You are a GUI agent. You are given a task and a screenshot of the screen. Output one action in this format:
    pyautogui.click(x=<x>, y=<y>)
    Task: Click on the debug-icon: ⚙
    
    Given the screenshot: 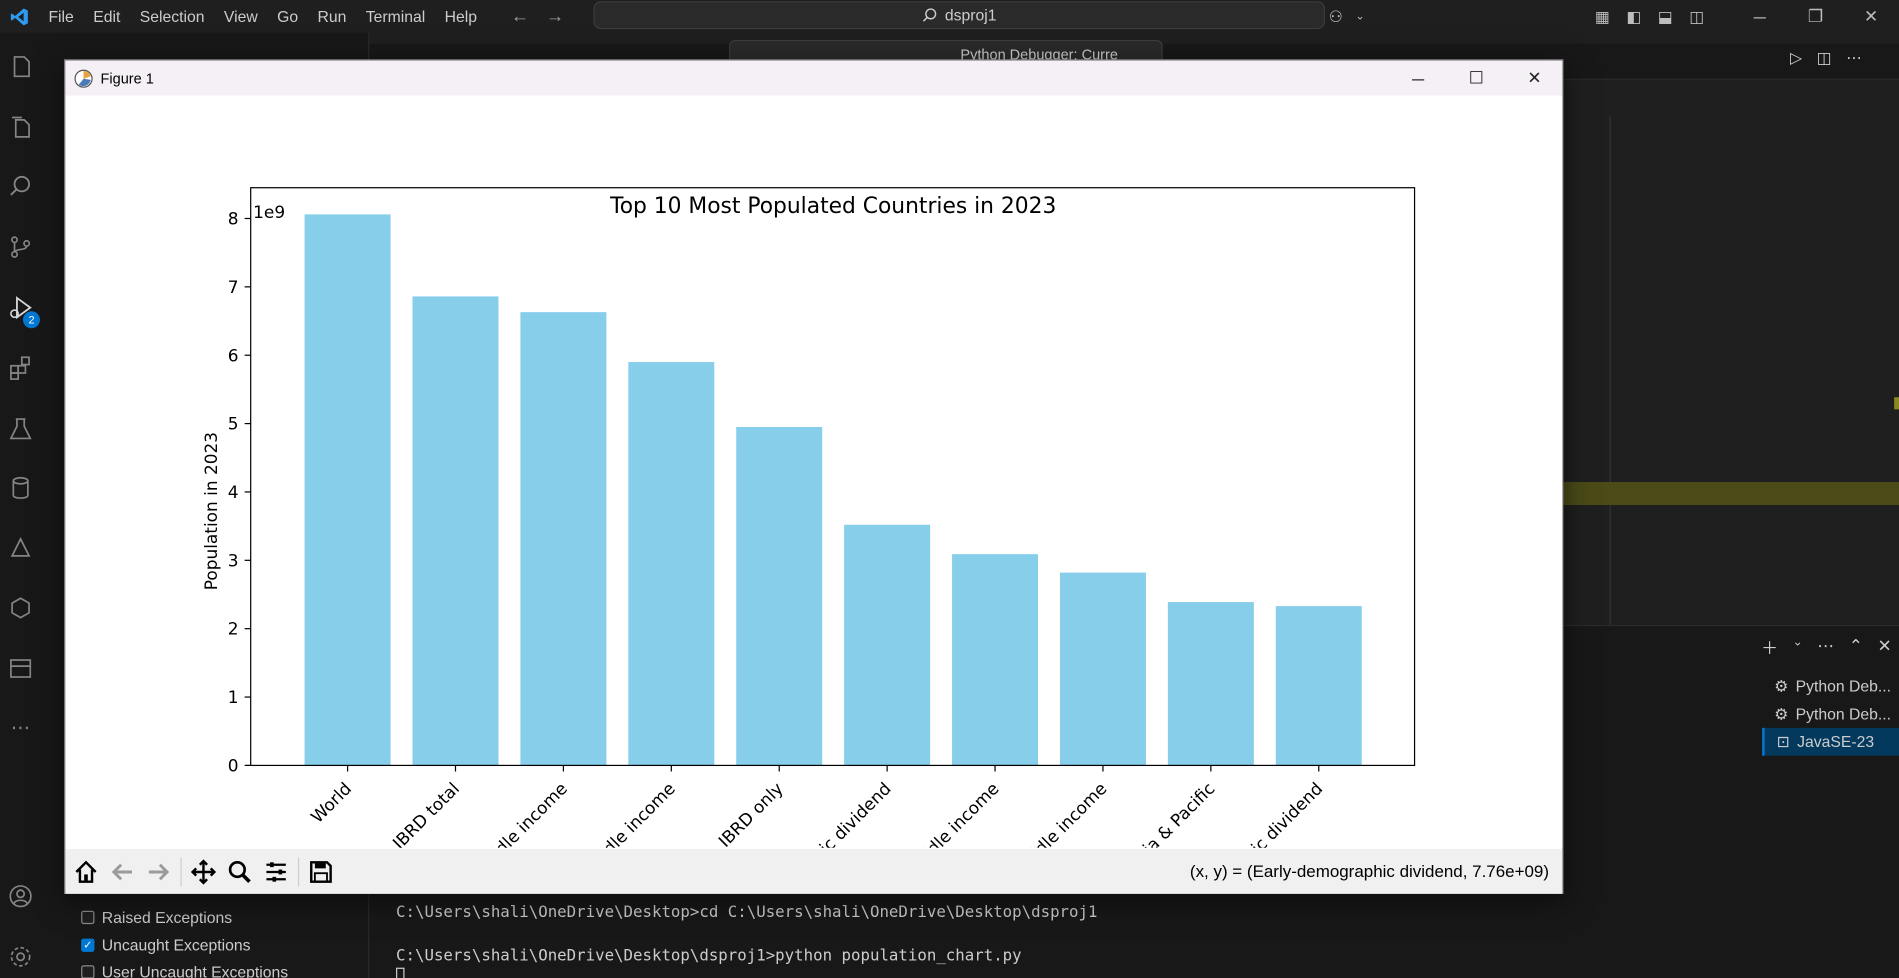 What is the action you would take?
    pyautogui.click(x=1781, y=713)
    